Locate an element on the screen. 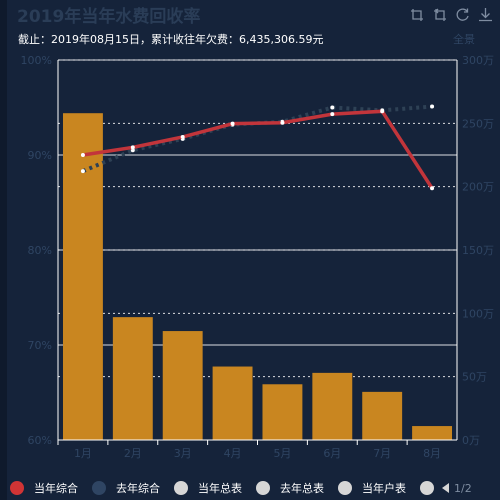 Image resolution: width=500 pixels, height=500 pixels. legend-label: 当年户表 is located at coordinates (384, 488).